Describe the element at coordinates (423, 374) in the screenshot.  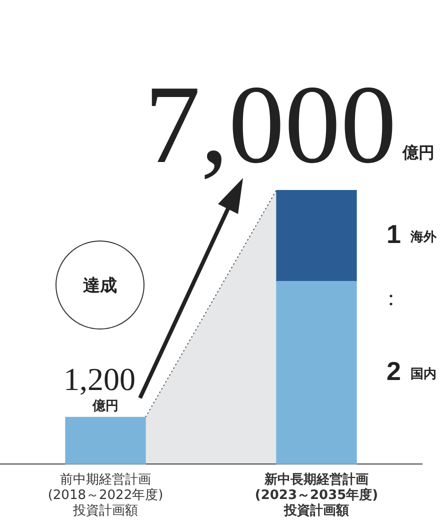
I see `text: 国内` at that location.